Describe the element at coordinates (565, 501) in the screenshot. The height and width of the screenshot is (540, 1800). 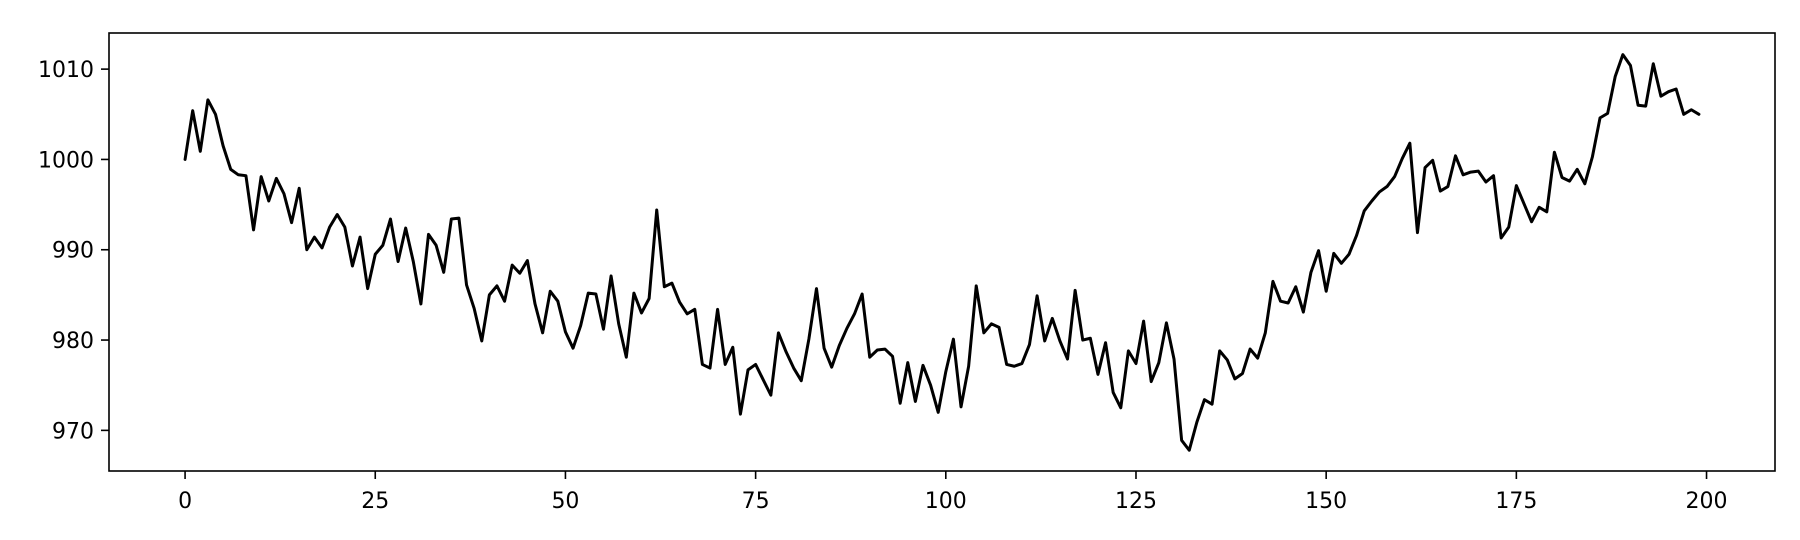
I see `x-tick-label: 50` at that location.